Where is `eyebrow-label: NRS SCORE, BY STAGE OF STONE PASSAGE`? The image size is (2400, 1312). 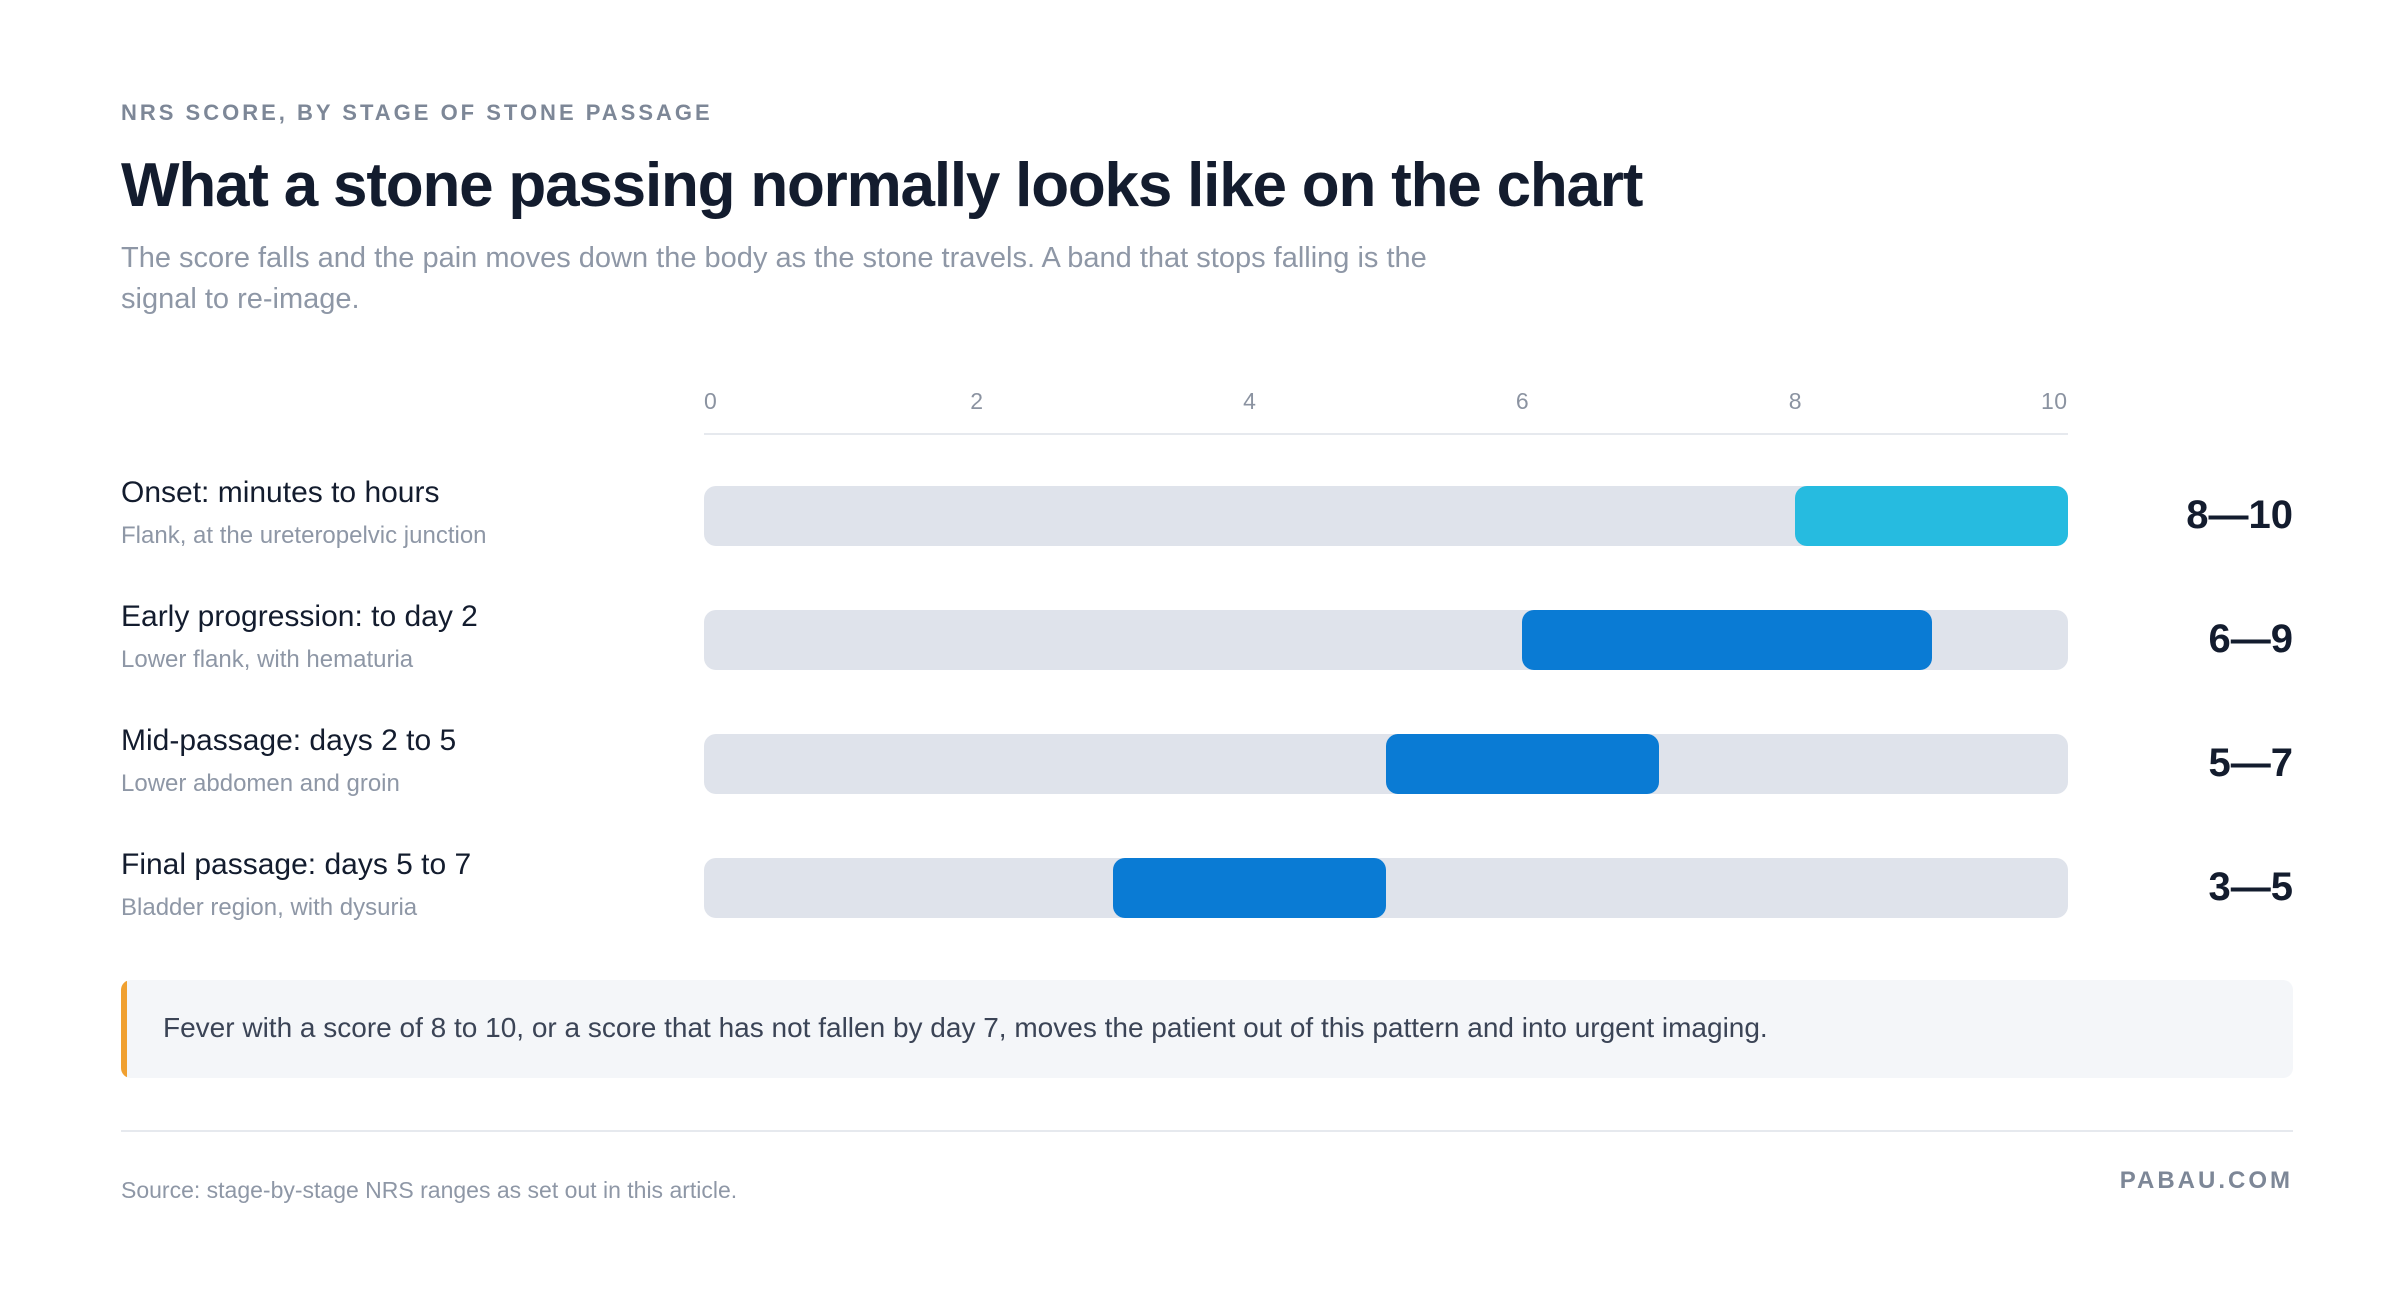
eyebrow-label: NRS SCORE, BY STAGE OF STONE PASSAGE is located at coordinates (417, 112).